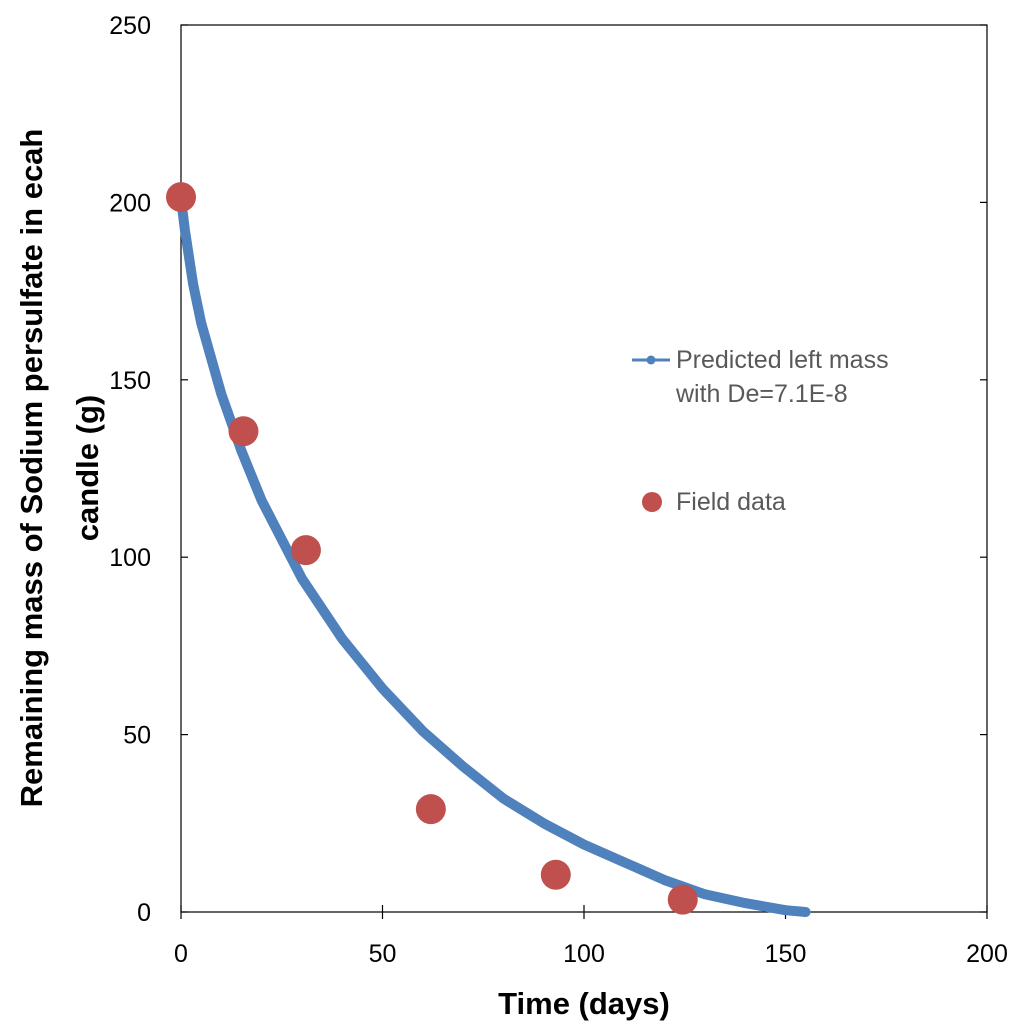 Image resolution: width=1016 pixels, height=1024 pixels. Describe the element at coordinates (760, 377) in the screenshot. I see `legend-item-predicted: Predicted left mass with De=7.1E-8` at that location.